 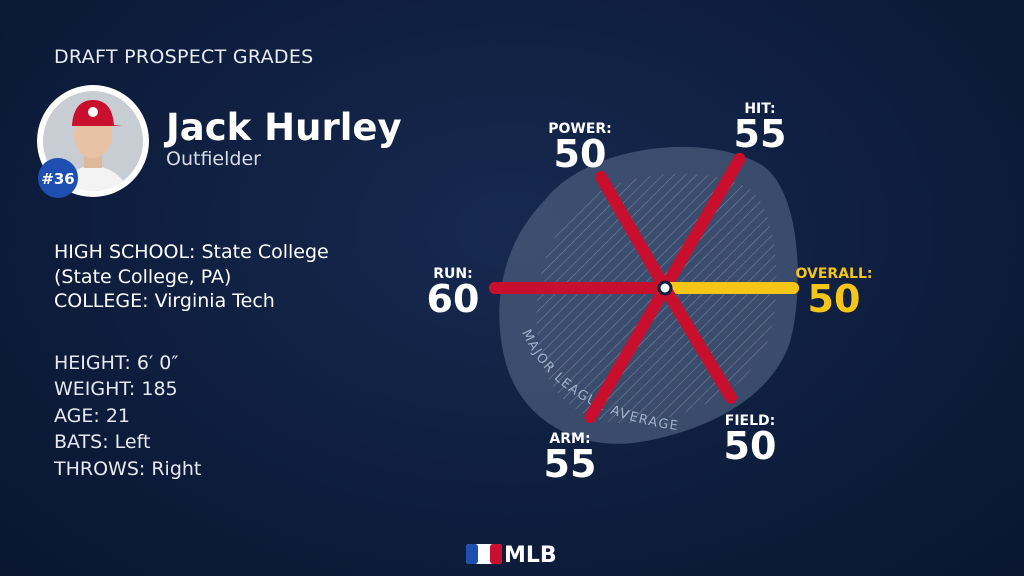 I want to click on mlb-logo-blue, so click(x=472, y=554).